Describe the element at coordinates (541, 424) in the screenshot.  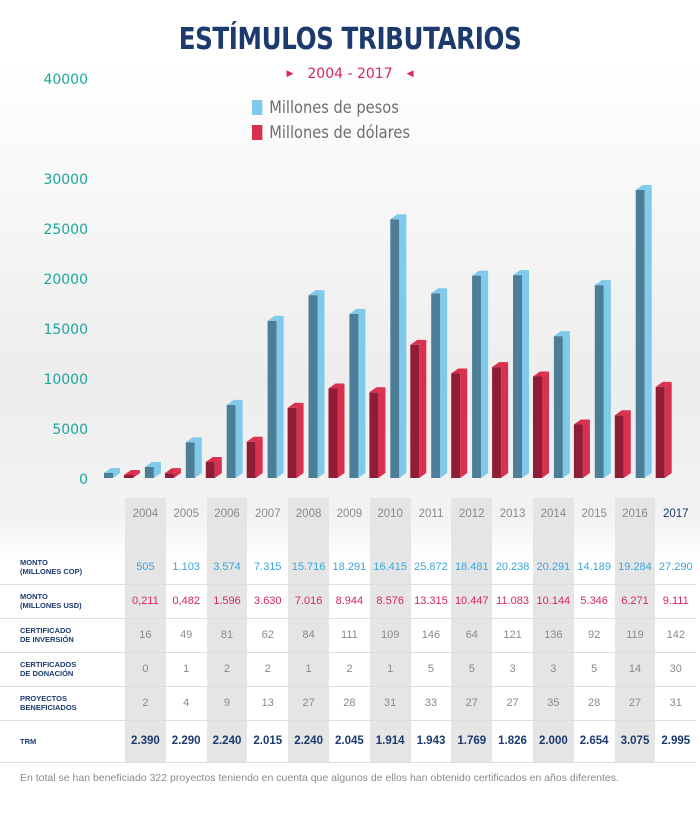
I see `bar-usd-2014` at that location.